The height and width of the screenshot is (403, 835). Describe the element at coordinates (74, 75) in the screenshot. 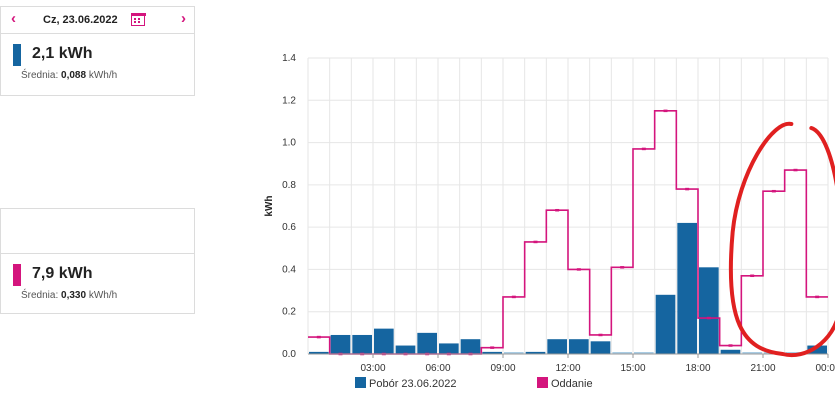

I see `consumption-average-value: 0,088` at that location.